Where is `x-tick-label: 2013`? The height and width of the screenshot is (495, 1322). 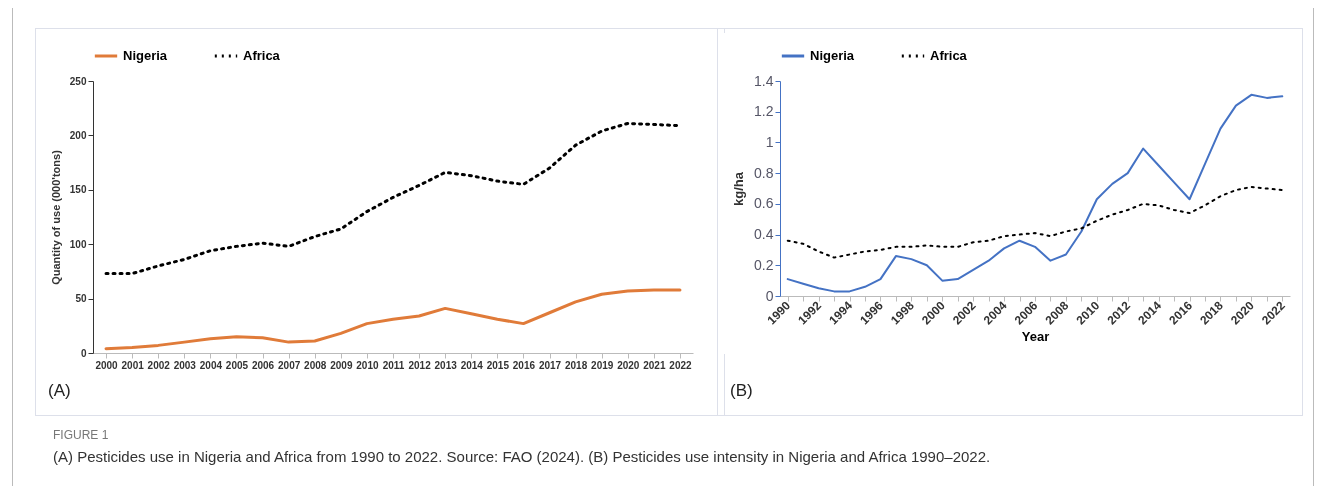 x-tick-label: 2013 is located at coordinates (446, 365).